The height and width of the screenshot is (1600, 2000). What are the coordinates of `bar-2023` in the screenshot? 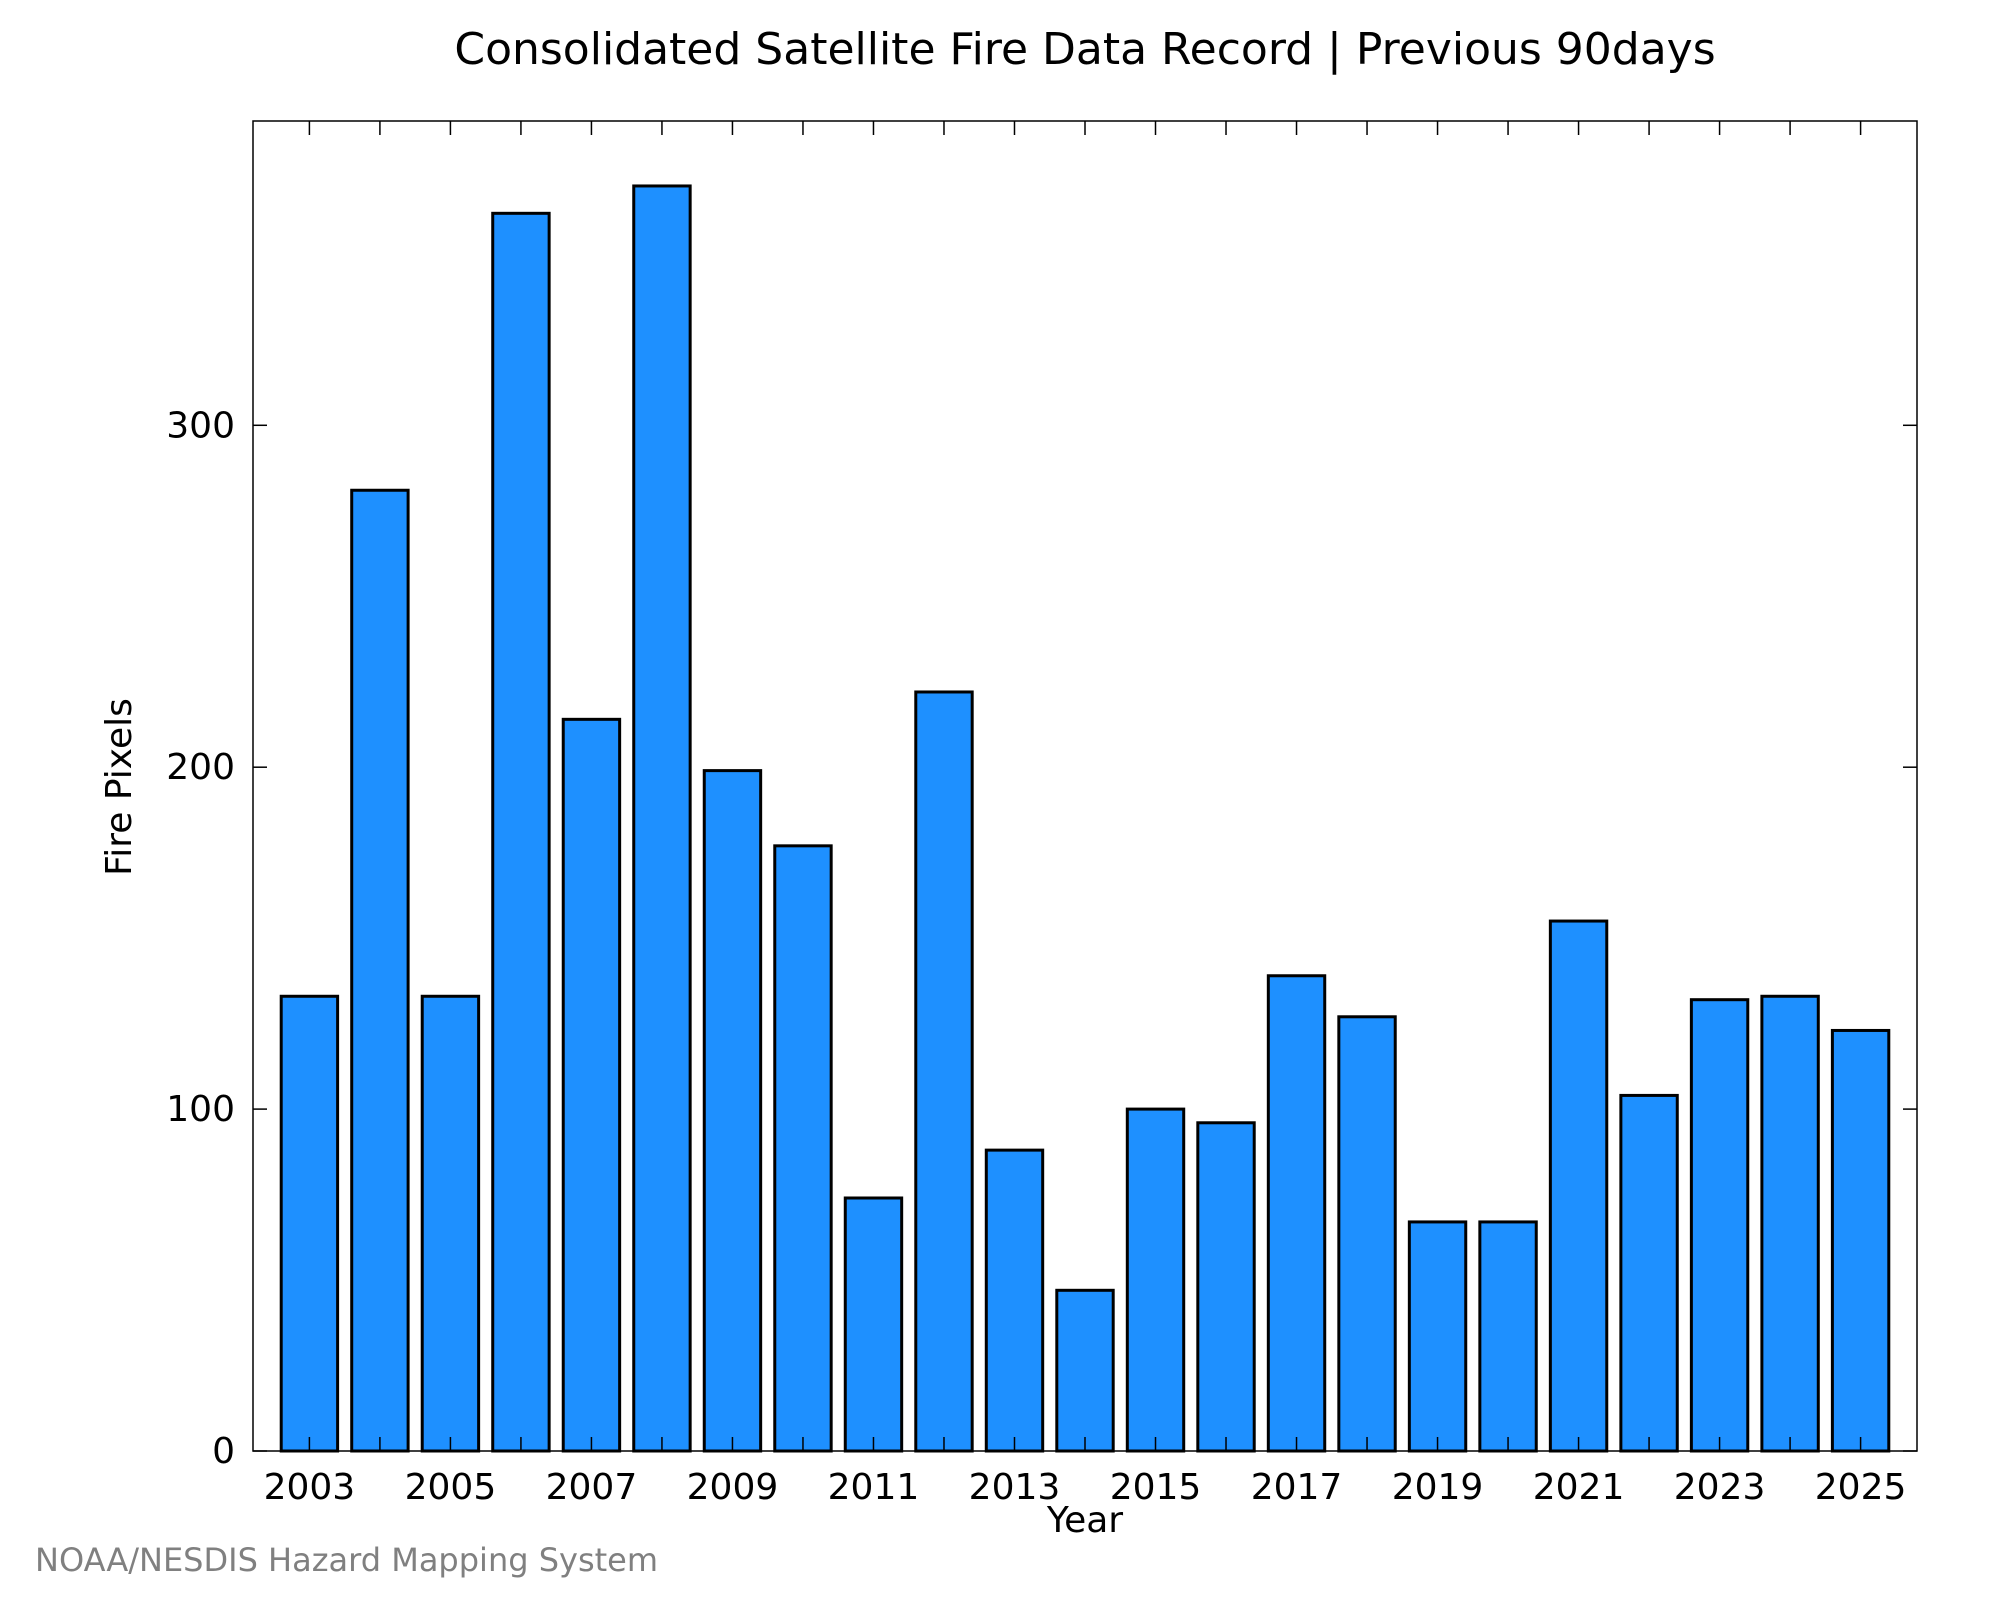 It's located at (1719, 1225).